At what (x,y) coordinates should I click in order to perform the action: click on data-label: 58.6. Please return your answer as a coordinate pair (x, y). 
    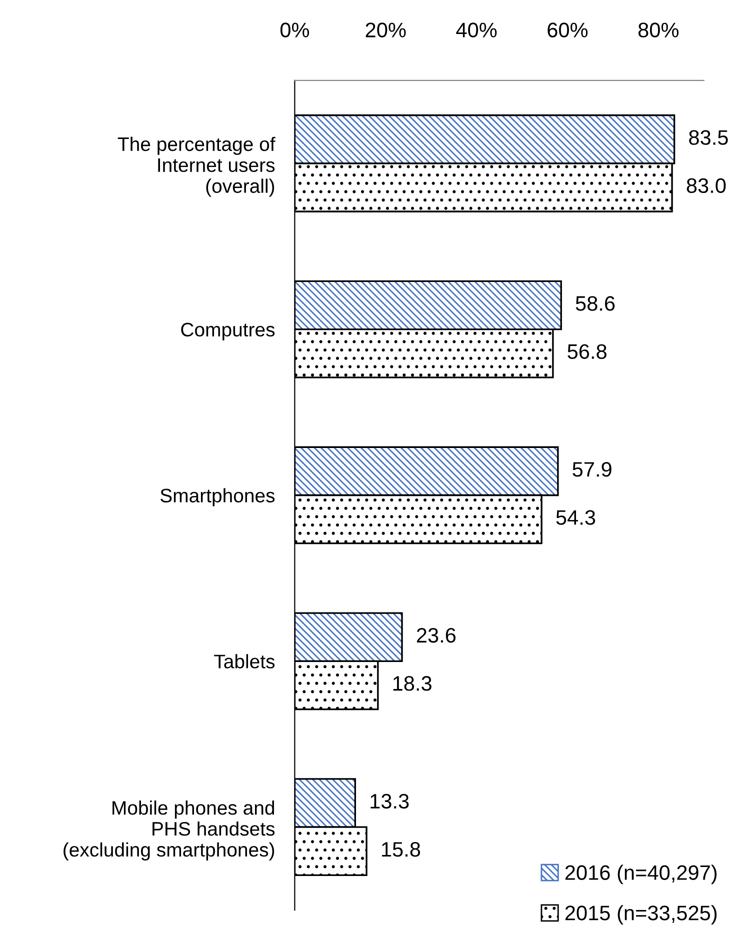
    Looking at the image, I should click on (595, 303).